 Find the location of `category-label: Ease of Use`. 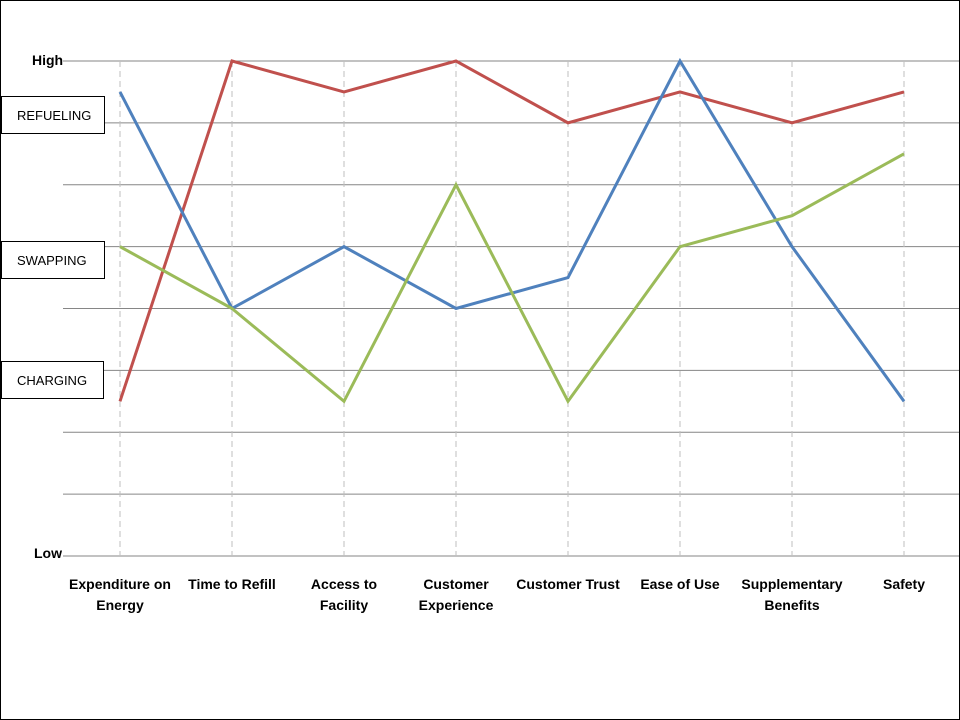

category-label: Ease of Use is located at coordinates (680, 584).